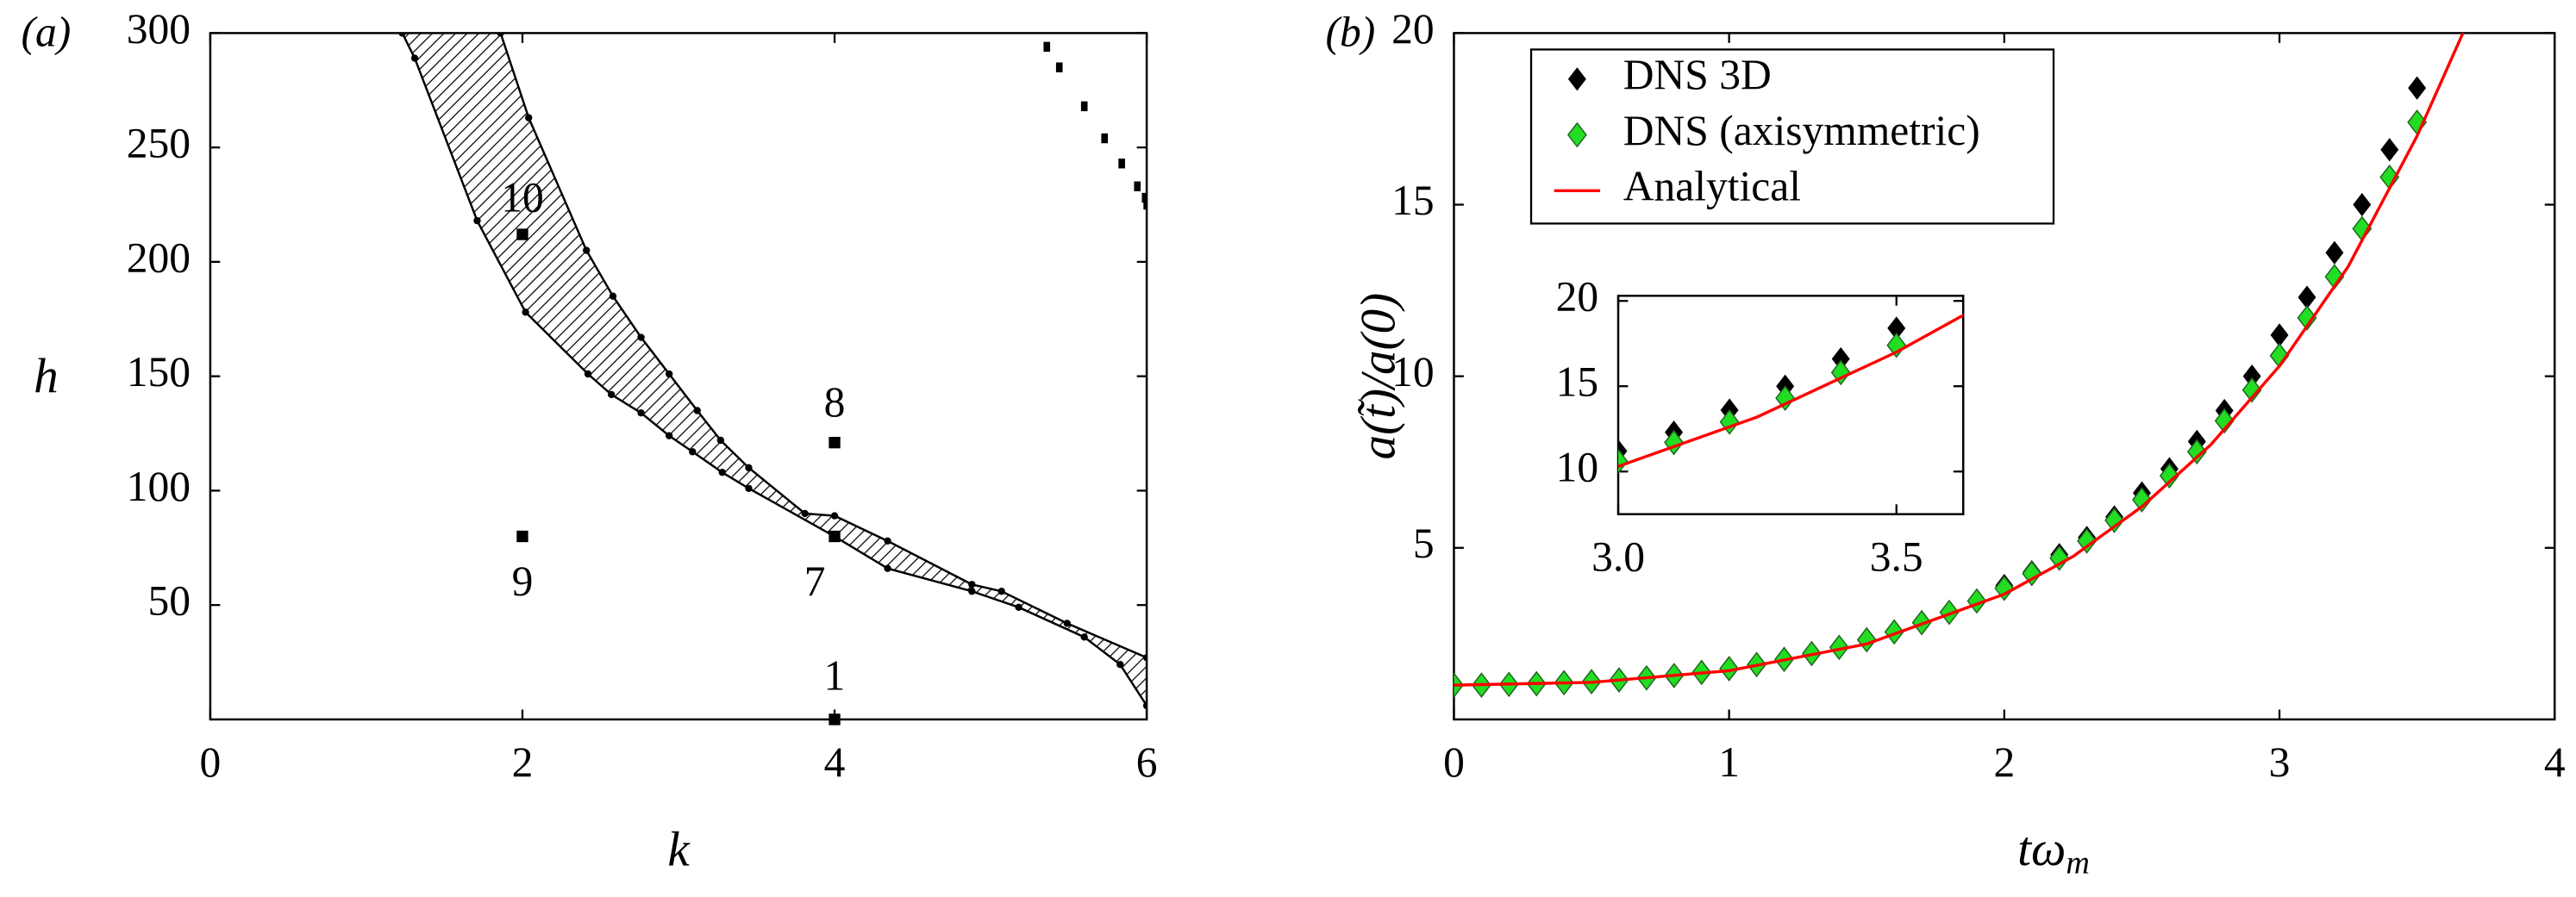 The height and width of the screenshot is (897, 2576). What do you see at coordinates (835, 402) in the screenshot?
I see `point-label: 8` at bounding box center [835, 402].